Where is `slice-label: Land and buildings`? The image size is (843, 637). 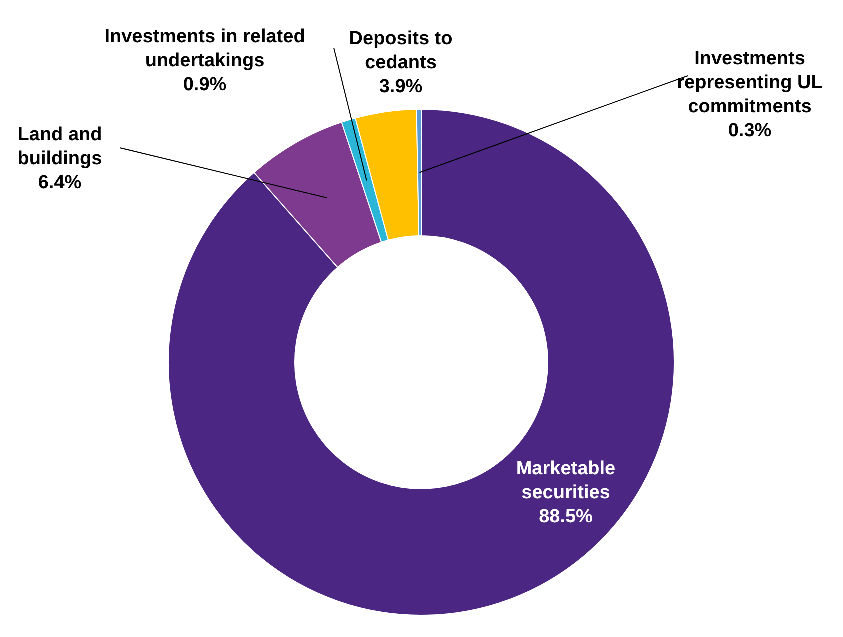
slice-label: Land and buildings is located at coordinates (60, 147).